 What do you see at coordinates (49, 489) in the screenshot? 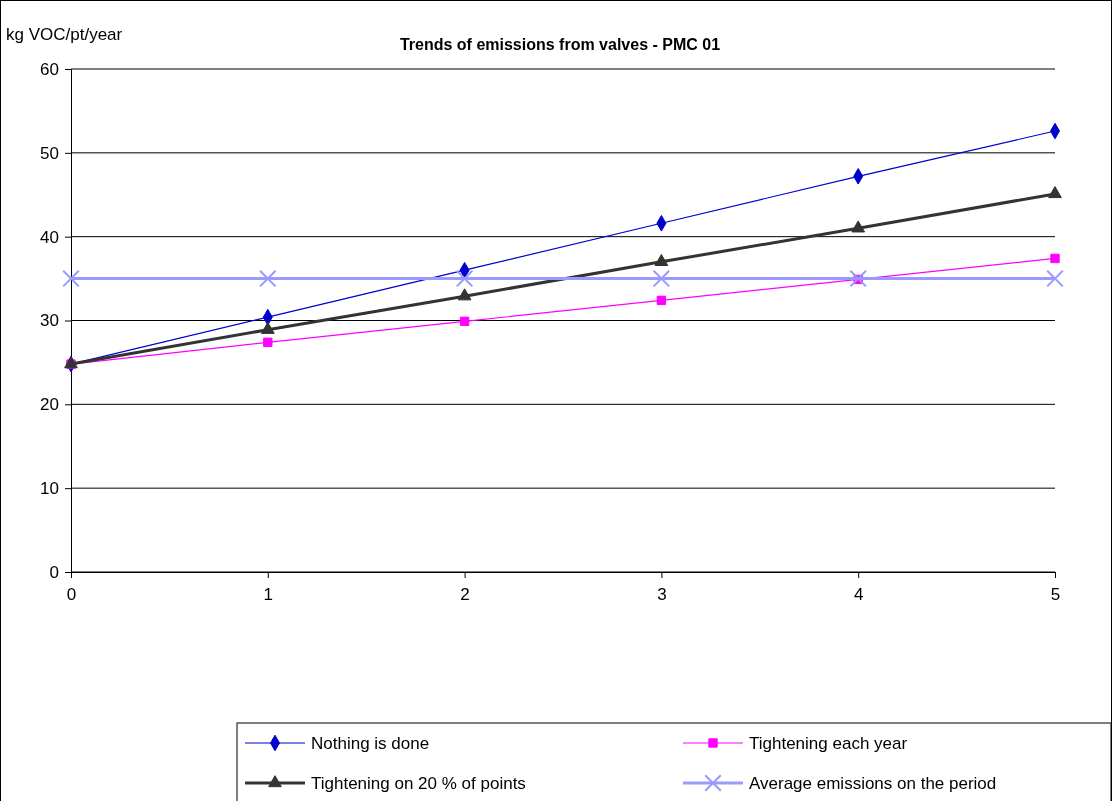
I see `y-tick-label: 10` at bounding box center [49, 489].